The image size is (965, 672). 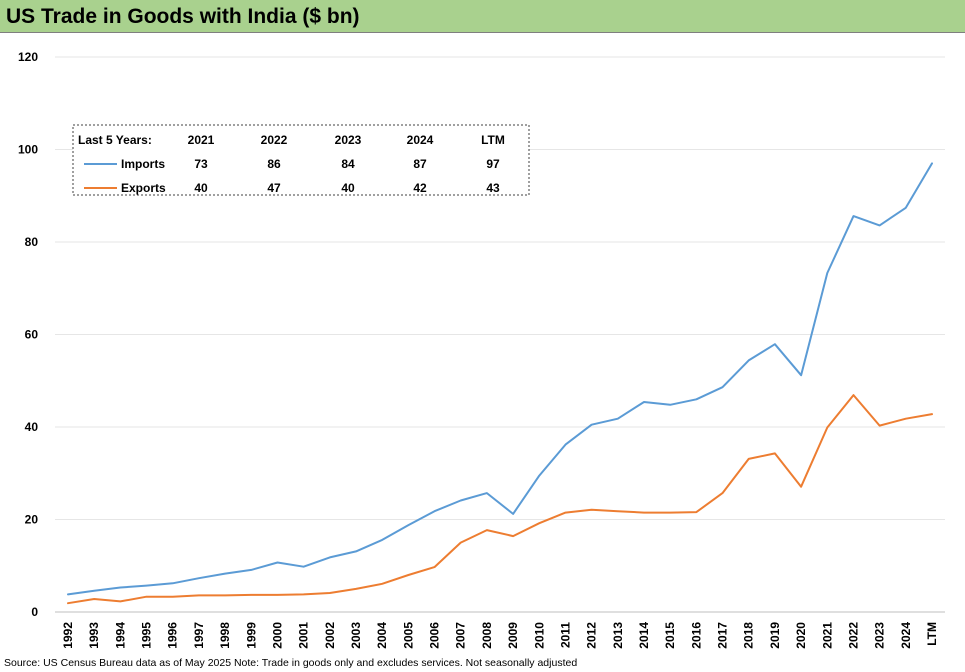 I want to click on legend-value-exports-2023: 40, so click(x=348, y=188).